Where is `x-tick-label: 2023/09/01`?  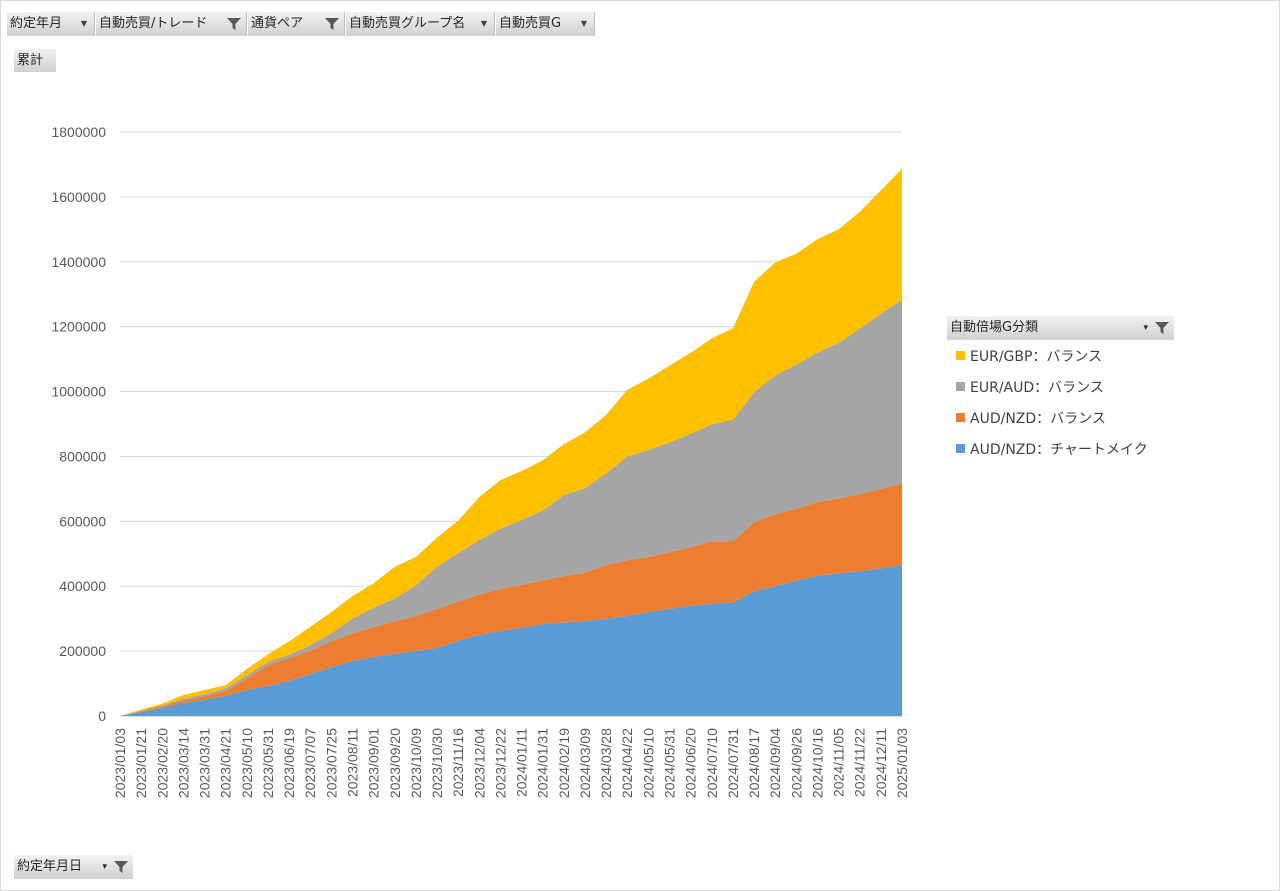
x-tick-label: 2023/09/01 is located at coordinates (374, 763).